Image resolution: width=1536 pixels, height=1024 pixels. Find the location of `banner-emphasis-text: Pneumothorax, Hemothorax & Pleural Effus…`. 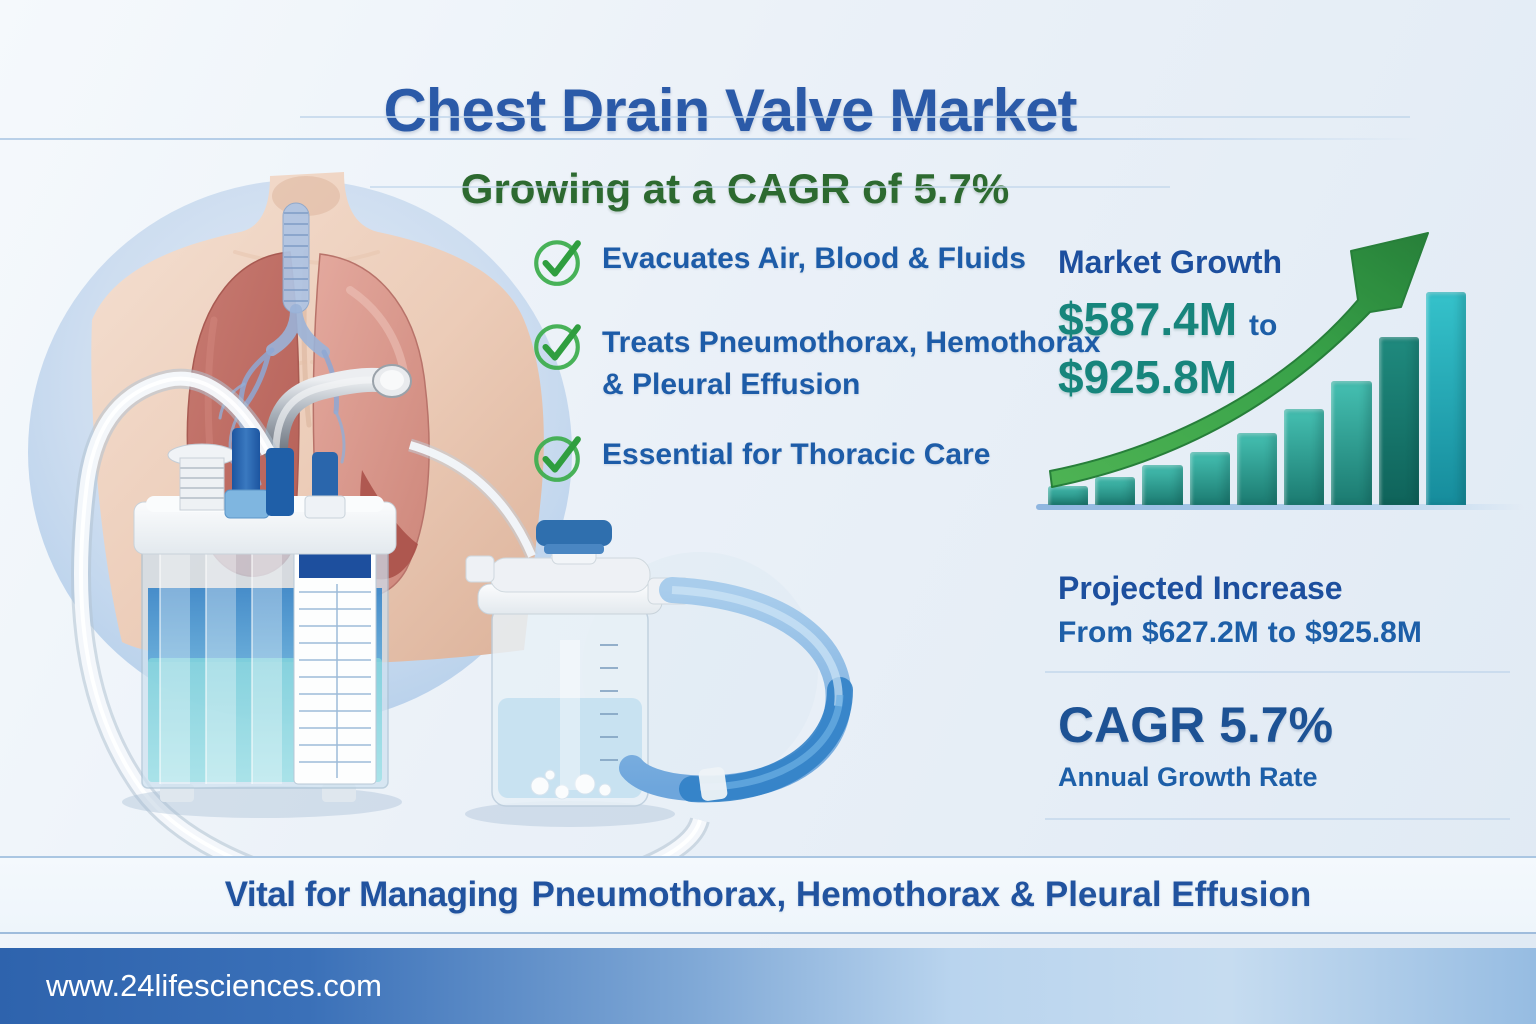

banner-emphasis-text: Pneumothorax, Hemothorax & Pleural Effus… is located at coordinates (921, 894).